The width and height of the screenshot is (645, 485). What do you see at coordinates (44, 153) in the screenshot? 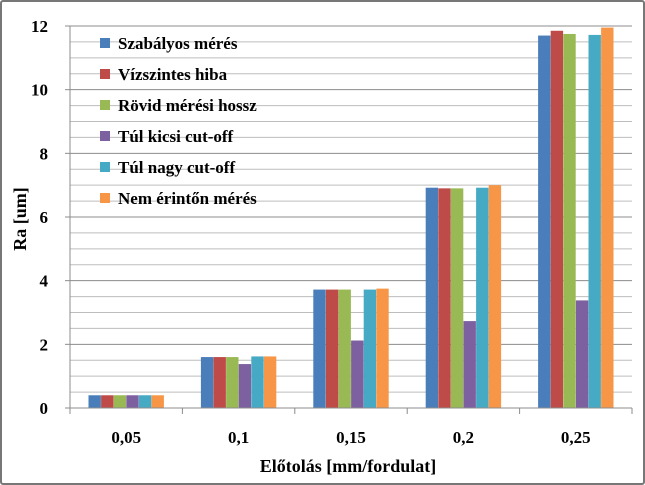
I see `y-tick-label: 8` at bounding box center [44, 153].